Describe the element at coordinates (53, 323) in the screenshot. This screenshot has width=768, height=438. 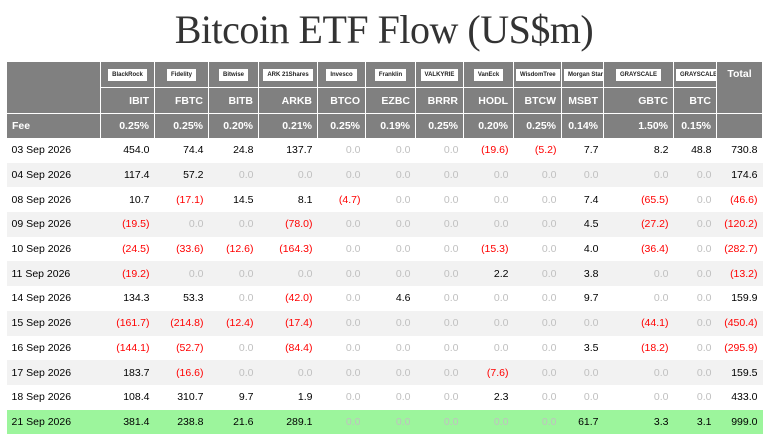
I see `date-cell: 15 Sep 2026` at that location.